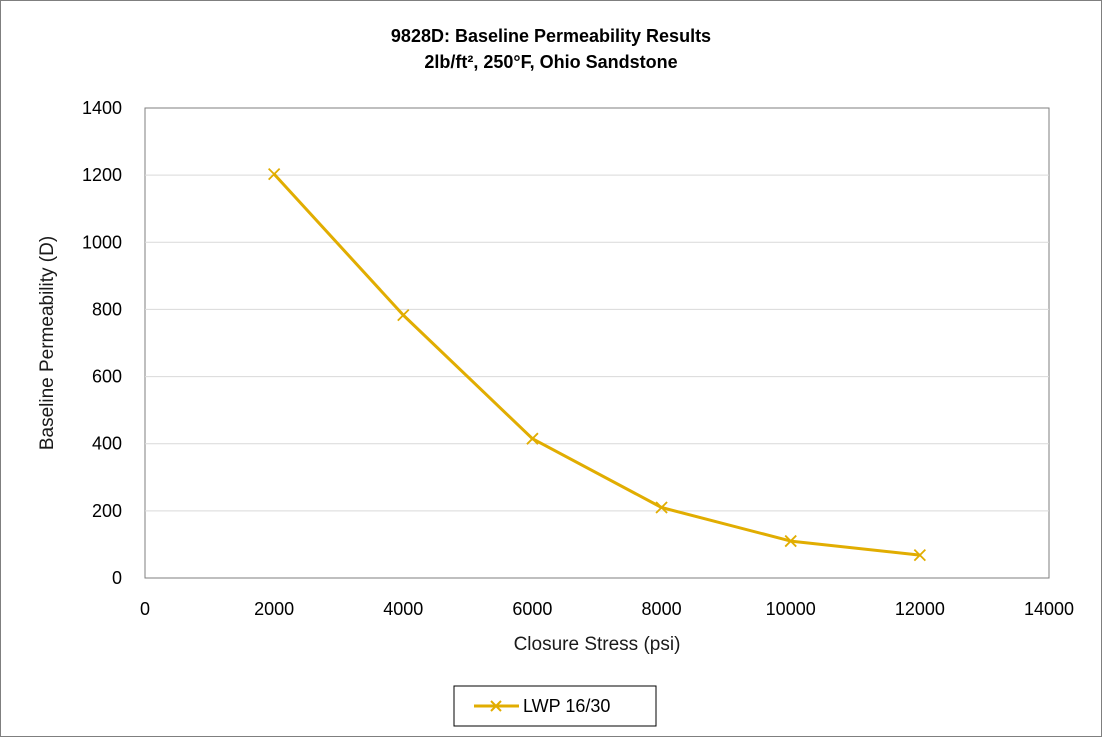 This screenshot has width=1102, height=737. What do you see at coordinates (107, 377) in the screenshot?
I see `y-tick-label: 600` at bounding box center [107, 377].